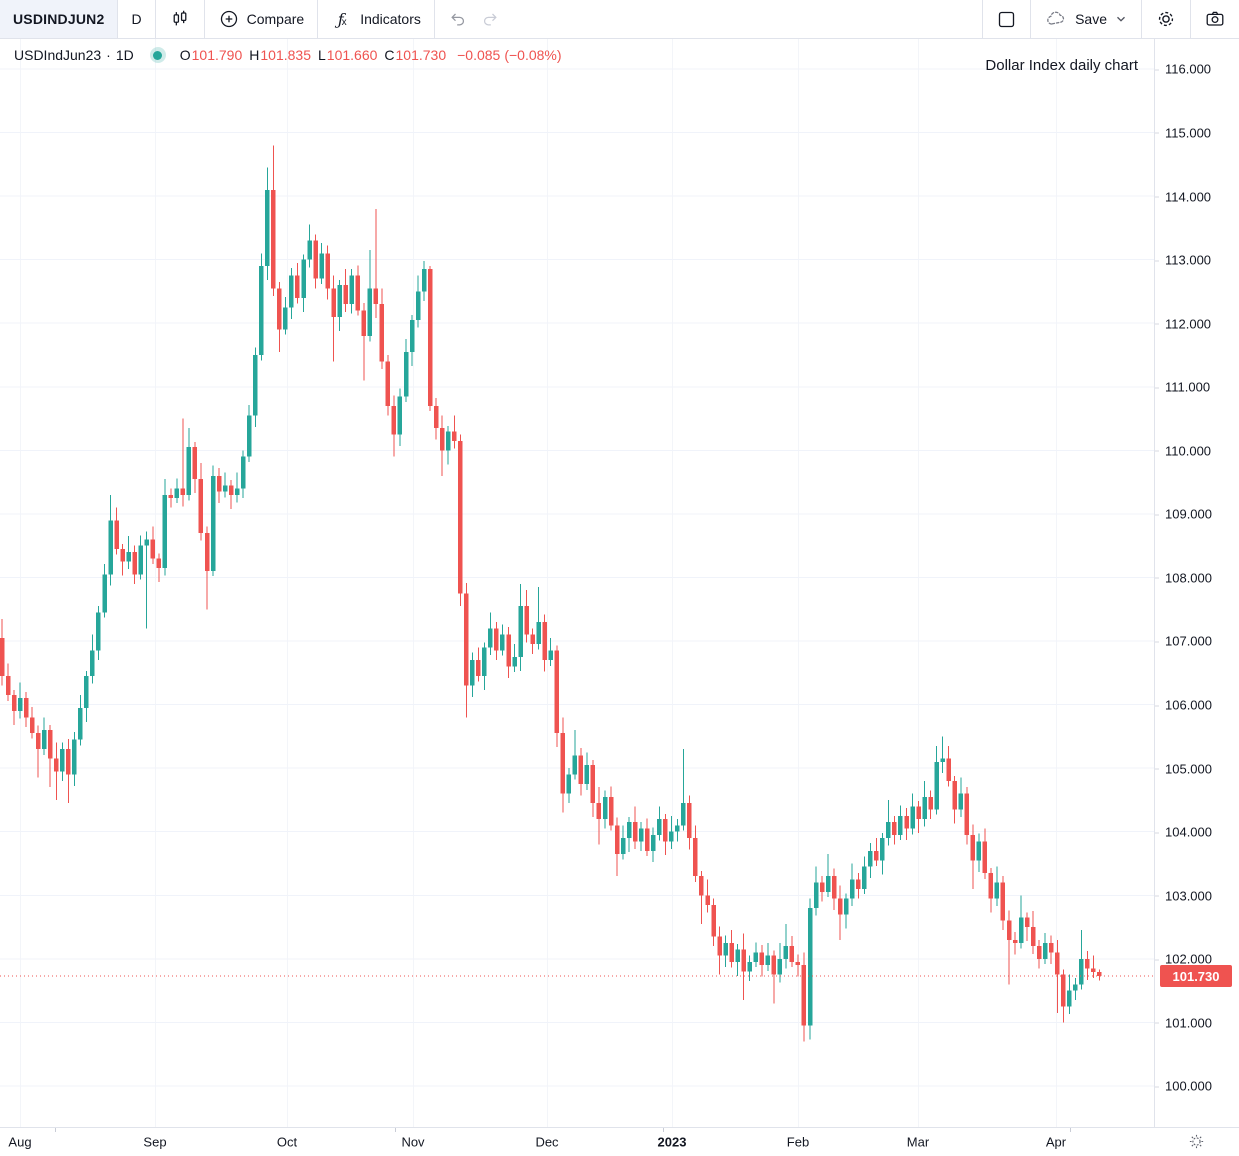  Describe the element at coordinates (280, 55) in the screenshot. I see `ohlc-high: H101.835` at that location.